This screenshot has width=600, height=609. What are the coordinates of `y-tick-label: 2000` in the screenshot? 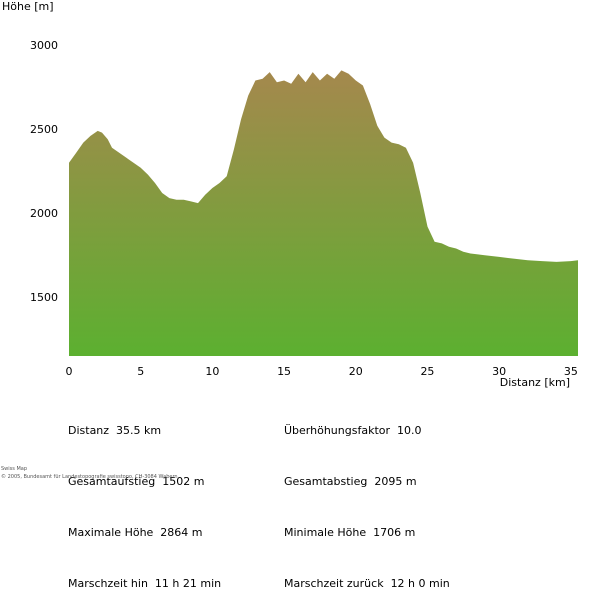 It's located at (44, 213).